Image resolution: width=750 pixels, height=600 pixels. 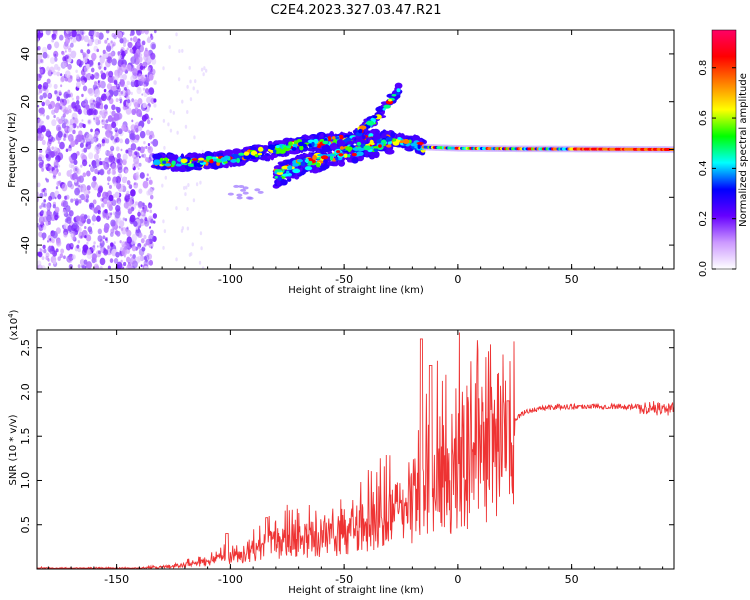 What do you see at coordinates (116, 579) in the screenshot?
I see `snr-xtick-label: -150` at bounding box center [116, 579].